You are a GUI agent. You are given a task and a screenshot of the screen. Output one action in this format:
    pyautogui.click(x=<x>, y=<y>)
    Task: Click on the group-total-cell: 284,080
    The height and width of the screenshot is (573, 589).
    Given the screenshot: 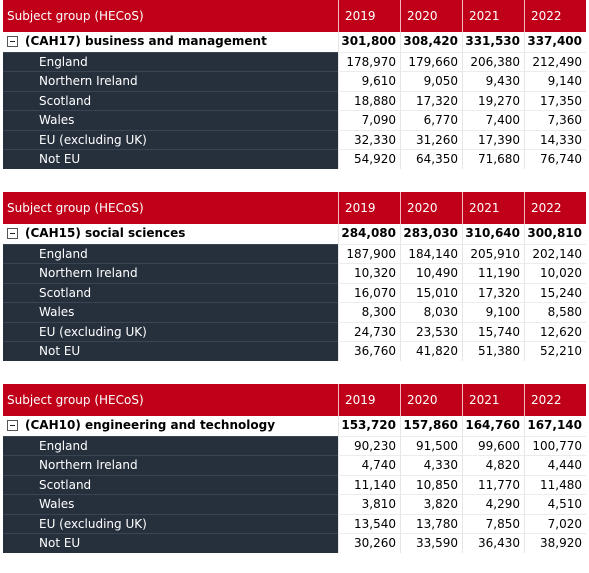 What is the action you would take?
    pyautogui.click(x=369, y=234)
    